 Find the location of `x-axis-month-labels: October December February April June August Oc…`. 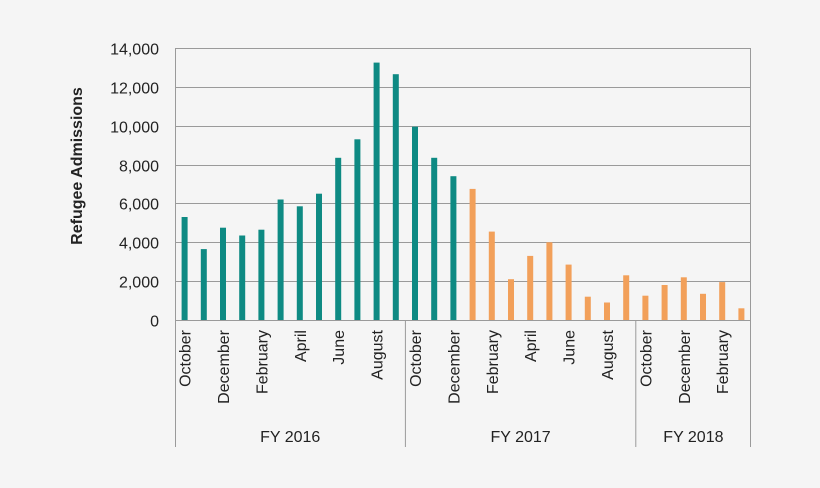

x-axis-month-labels: October December February April June August Oc… is located at coordinates (455, 366).